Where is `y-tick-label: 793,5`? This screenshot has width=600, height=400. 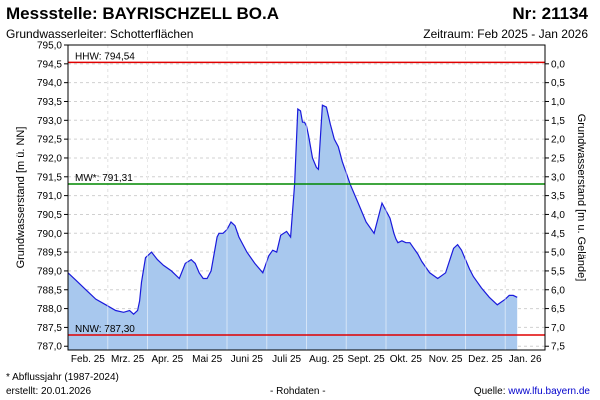 y-tick-label: 793,5 is located at coordinates (49, 102).